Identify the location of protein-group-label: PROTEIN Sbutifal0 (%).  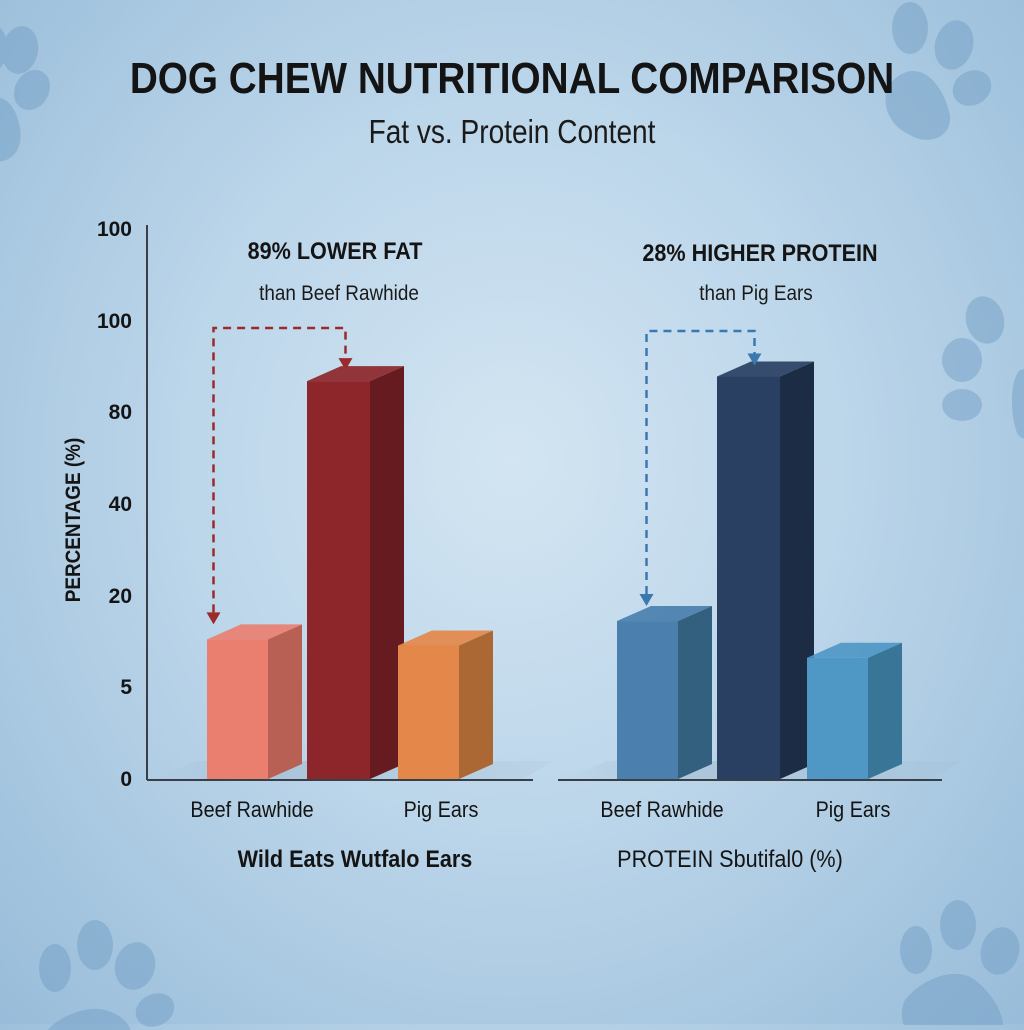
(730, 859).